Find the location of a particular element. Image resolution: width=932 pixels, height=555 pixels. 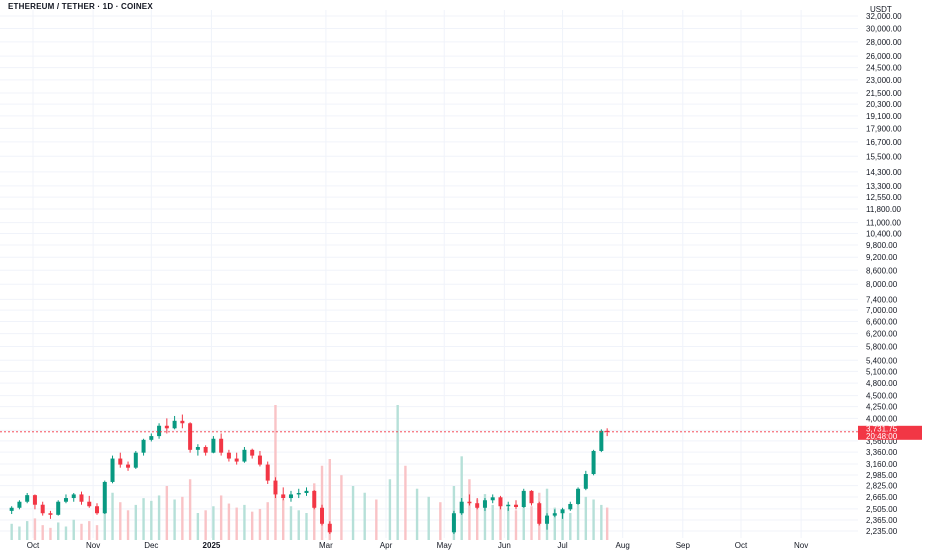

time-axis: Oct Nov Dec 2025 Mar Apr May Jun Jul Aug Sep Oct Nov is located at coordinates (417, 545).